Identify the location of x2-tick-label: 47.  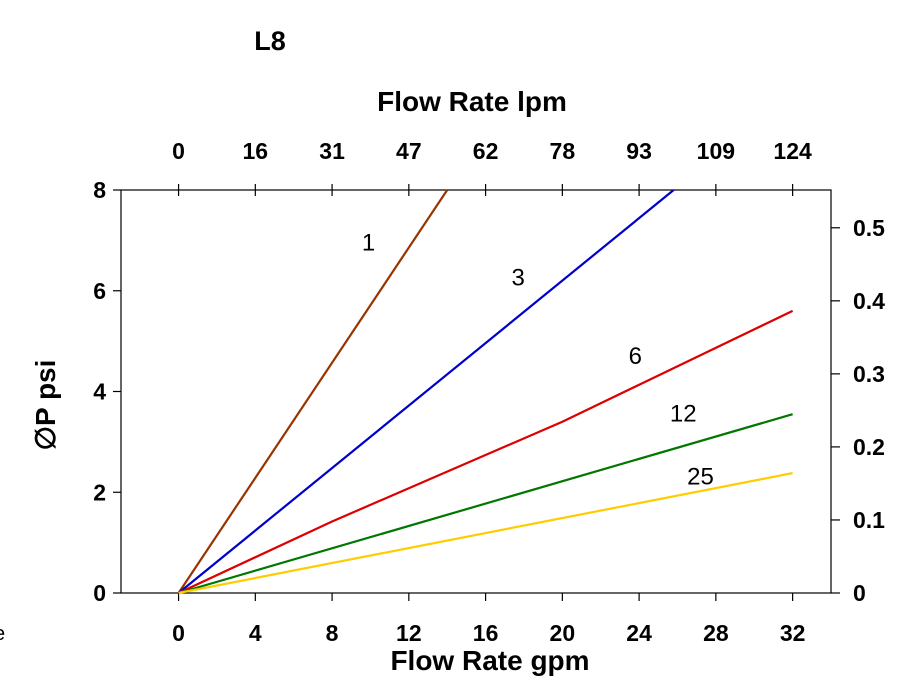
(409, 151).